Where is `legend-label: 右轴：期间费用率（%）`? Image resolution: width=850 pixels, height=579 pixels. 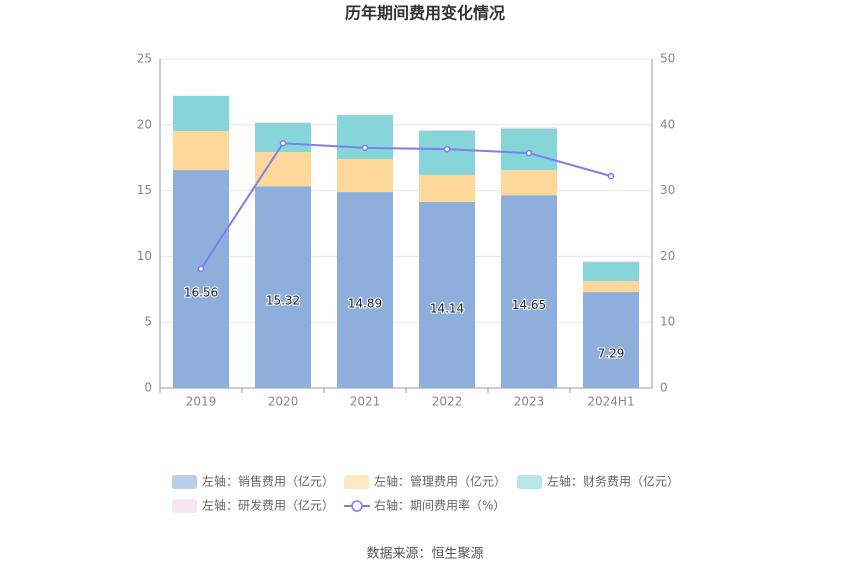 legend-label: 右轴：期间费用率（%） is located at coordinates (439, 505).